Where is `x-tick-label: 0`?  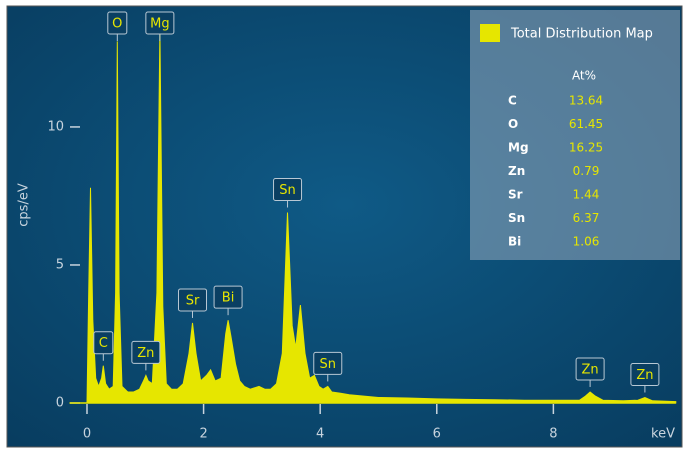
x-tick-label: 0 is located at coordinates (87, 434).